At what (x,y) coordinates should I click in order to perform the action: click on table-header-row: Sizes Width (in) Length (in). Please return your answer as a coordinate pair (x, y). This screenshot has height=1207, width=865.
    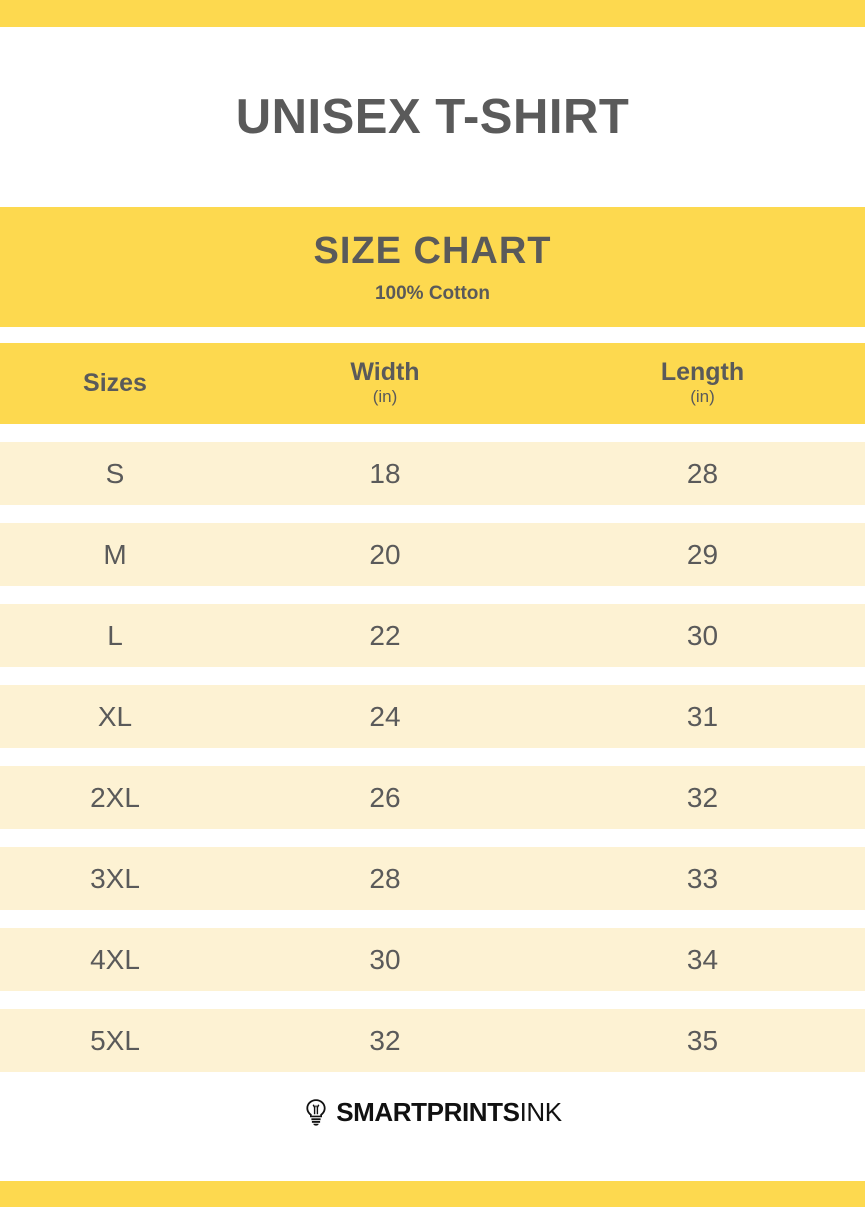
    Looking at the image, I should click on (432, 383).